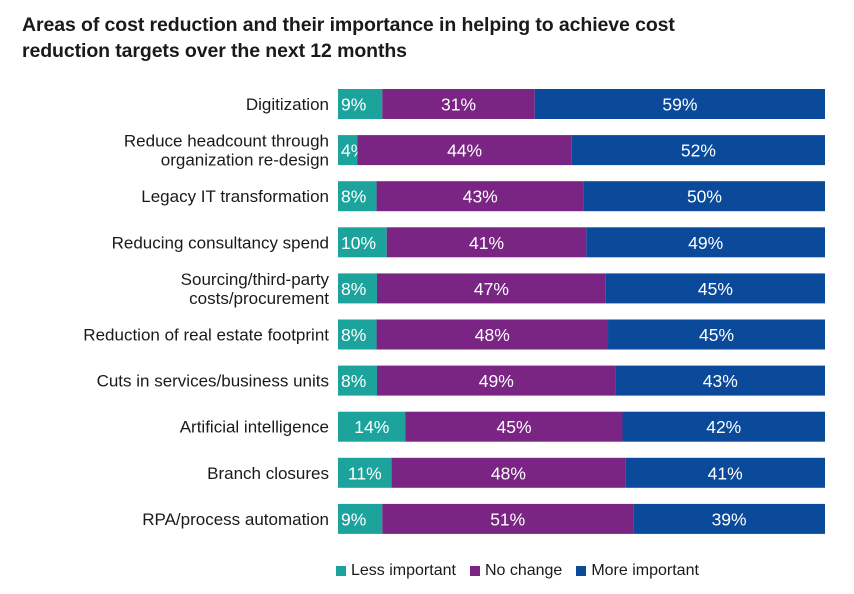 This screenshot has width=854, height=594. I want to click on data-label-more-important-6: 43%, so click(720, 381).